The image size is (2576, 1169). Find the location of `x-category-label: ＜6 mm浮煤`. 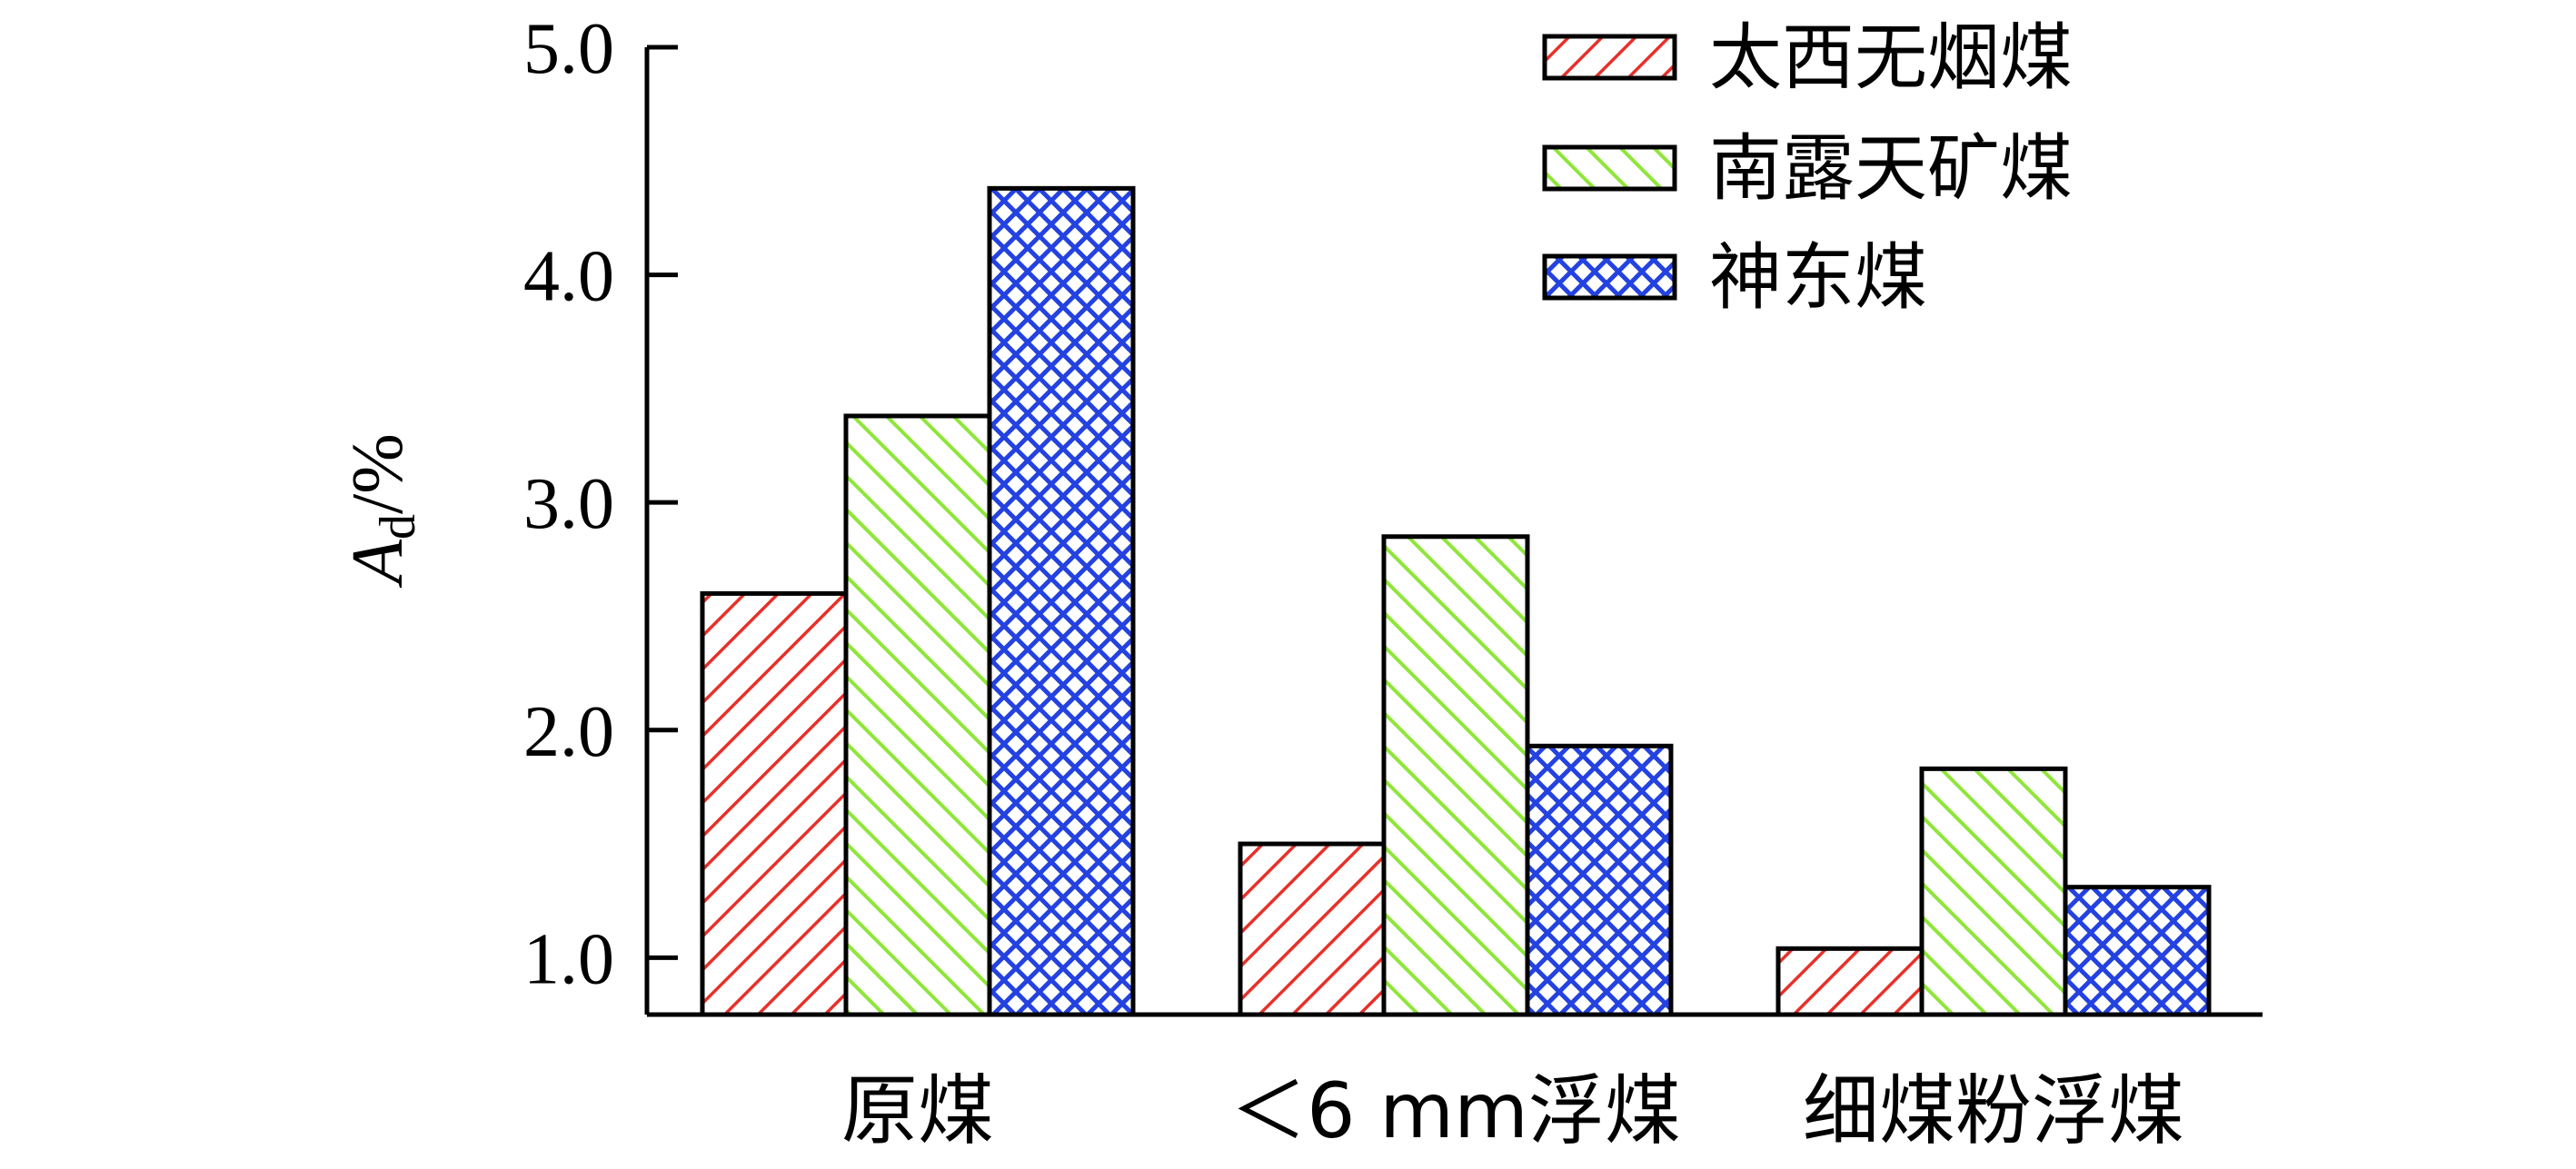

x-category-label: ＜6 mm浮煤 is located at coordinates (1455, 1110).